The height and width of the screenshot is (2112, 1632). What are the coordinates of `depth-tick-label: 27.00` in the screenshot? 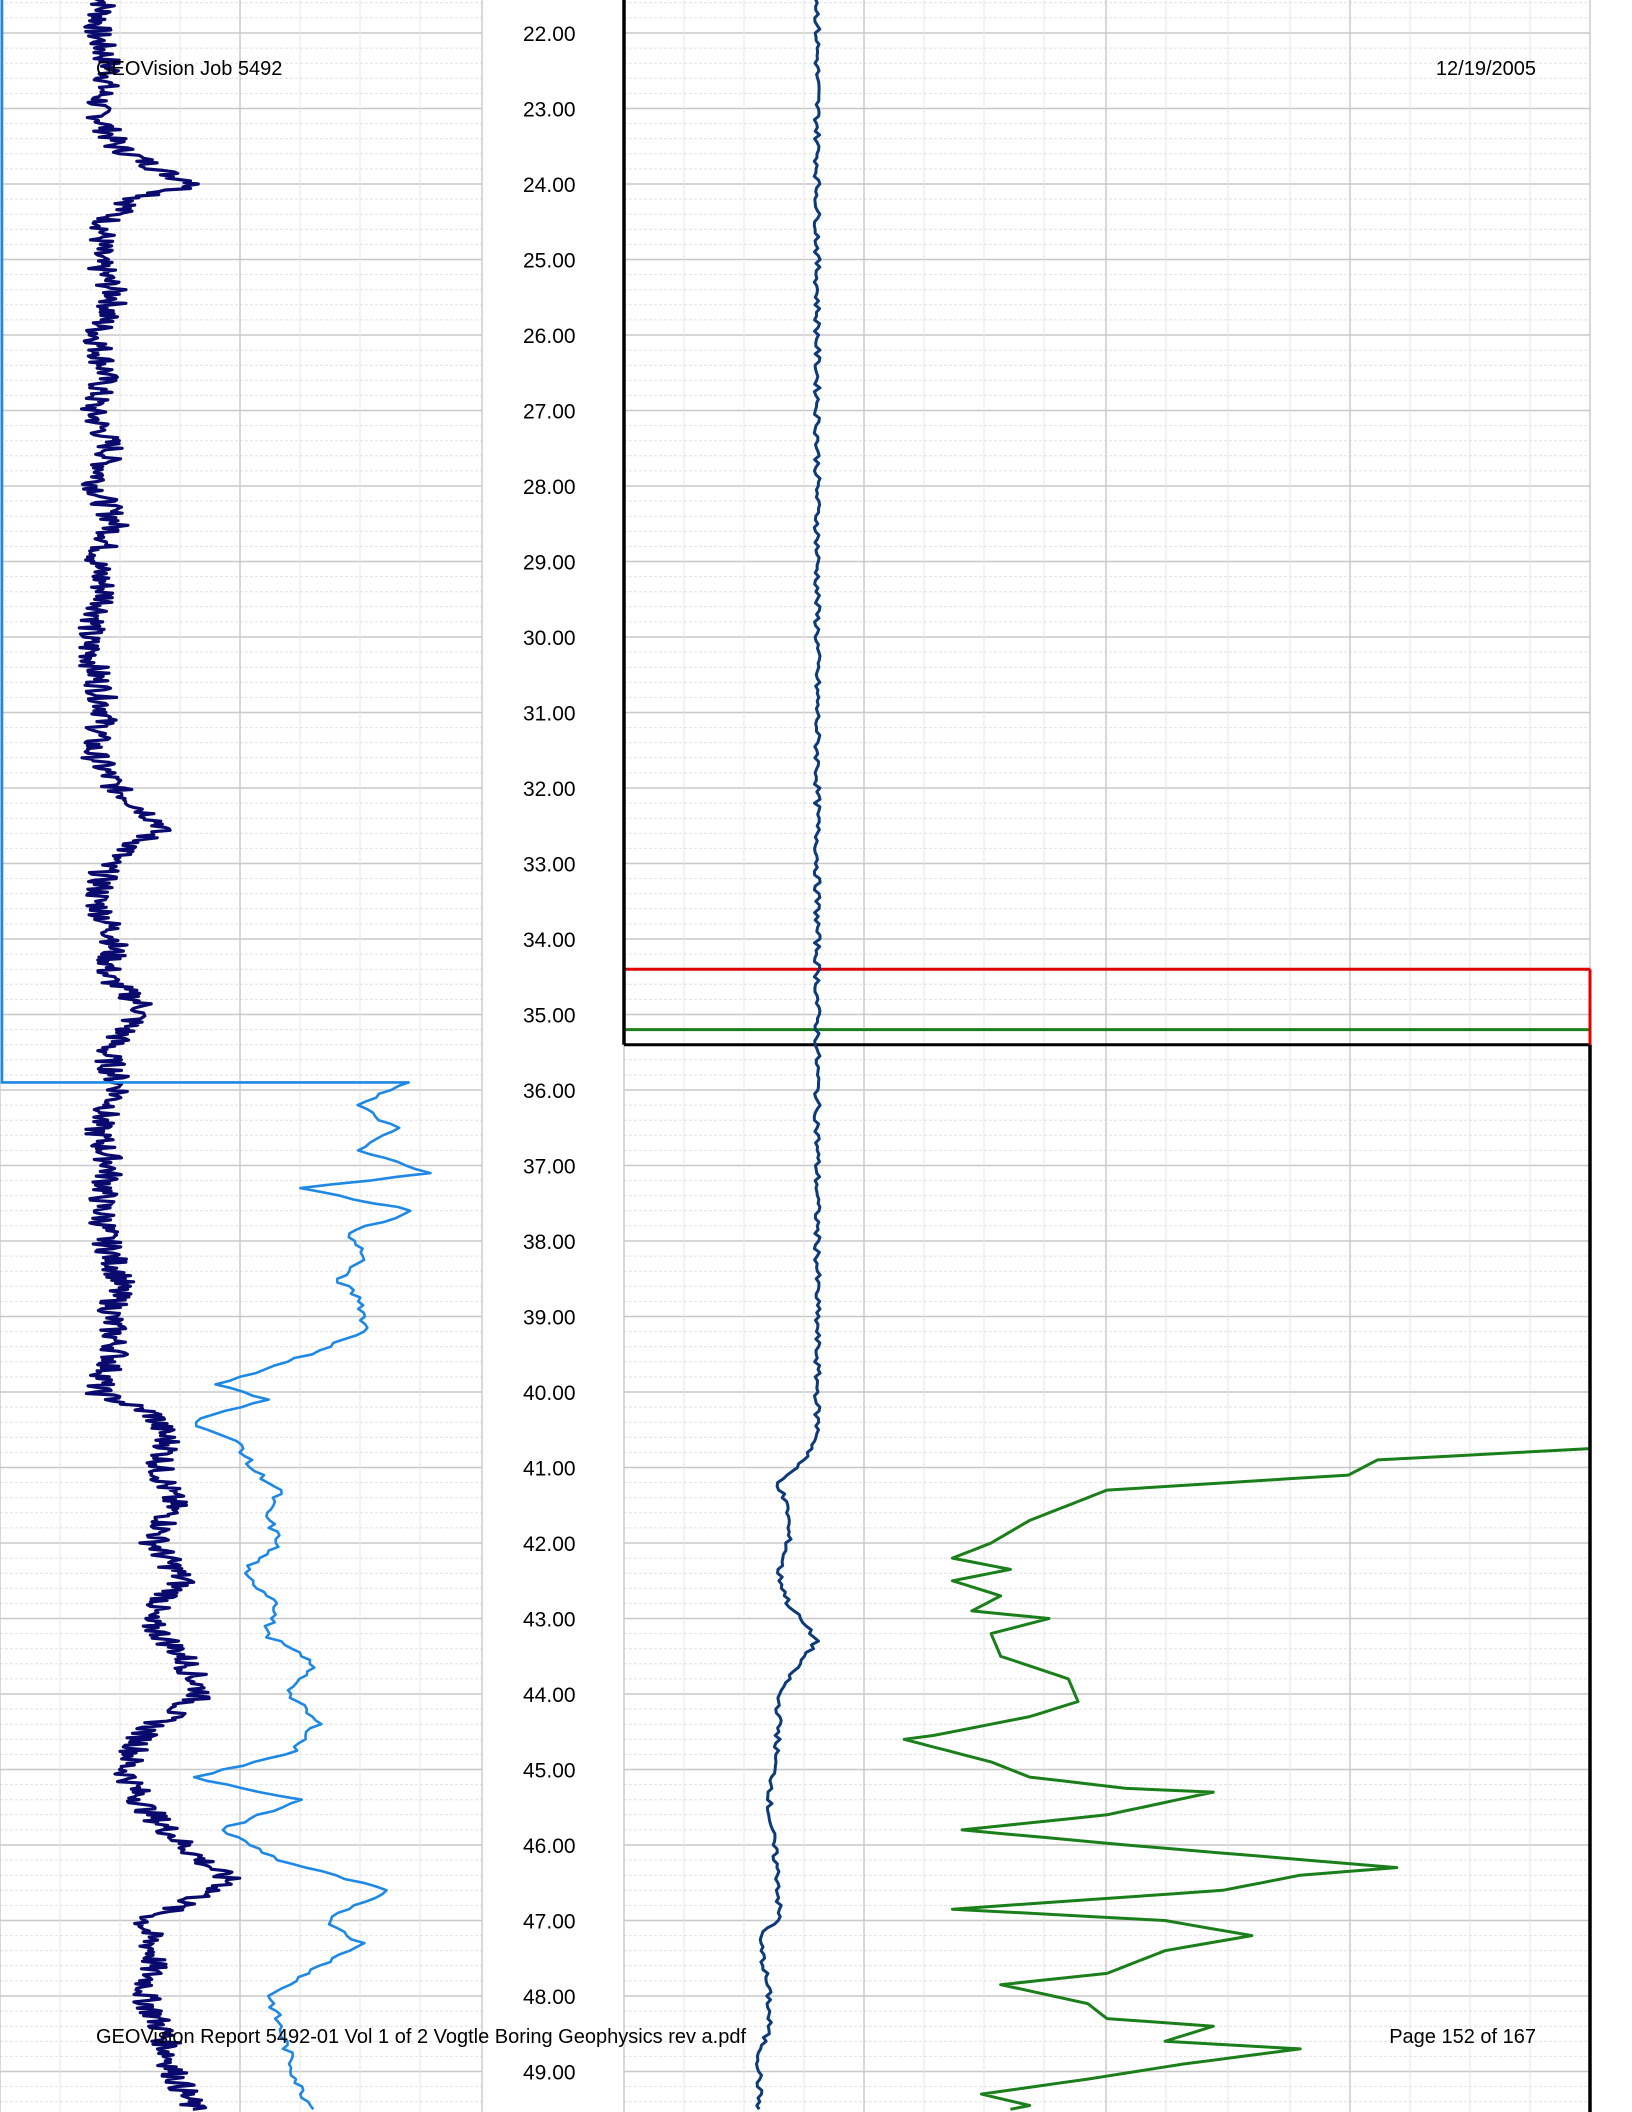 It's located at (549, 412).